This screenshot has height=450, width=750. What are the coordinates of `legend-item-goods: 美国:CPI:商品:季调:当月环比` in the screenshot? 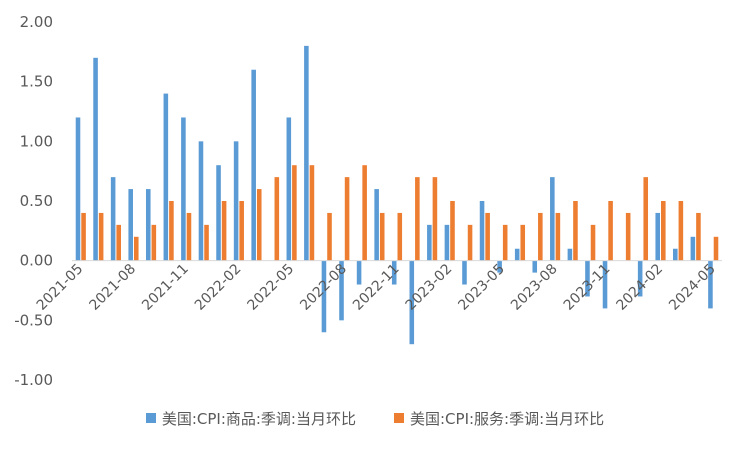 It's located at (250, 418).